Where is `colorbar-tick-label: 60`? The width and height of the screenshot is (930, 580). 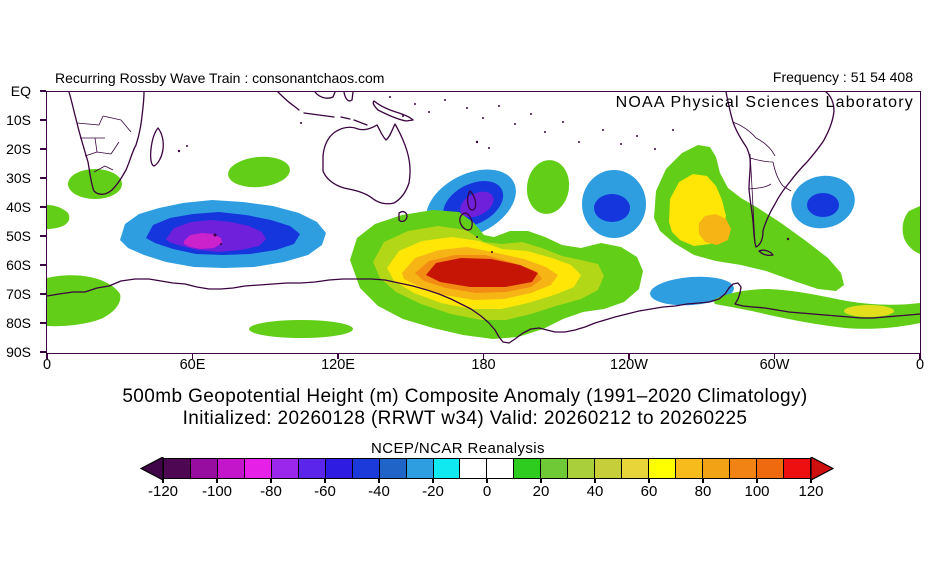
colorbar-tick-label: 60 is located at coordinates (649, 491).